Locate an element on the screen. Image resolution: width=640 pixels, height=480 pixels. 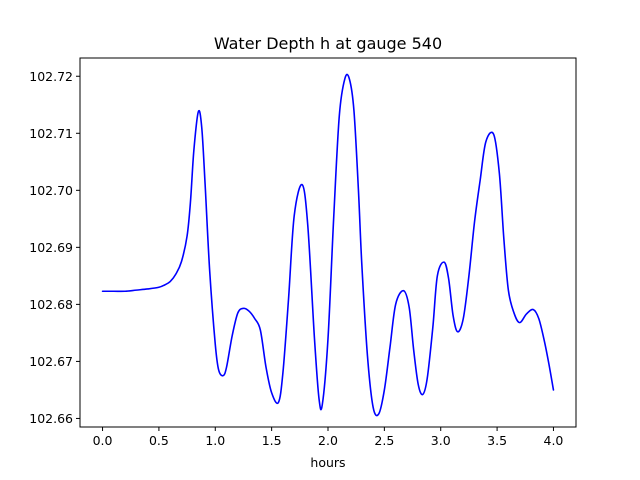
y-tick-label: 102.66 is located at coordinates (51, 418).